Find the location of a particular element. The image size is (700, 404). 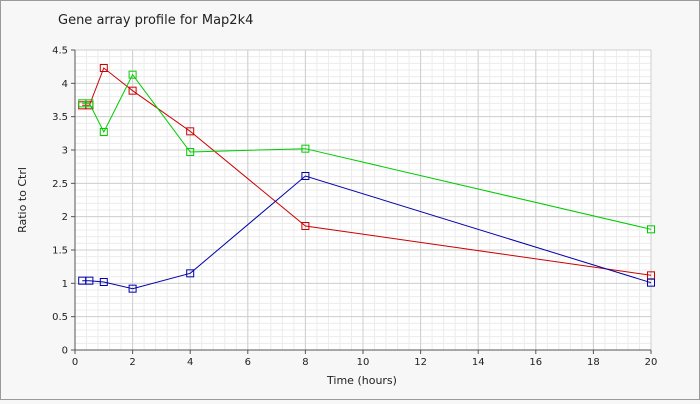

y-tick-label: 4 is located at coordinates (65, 84).